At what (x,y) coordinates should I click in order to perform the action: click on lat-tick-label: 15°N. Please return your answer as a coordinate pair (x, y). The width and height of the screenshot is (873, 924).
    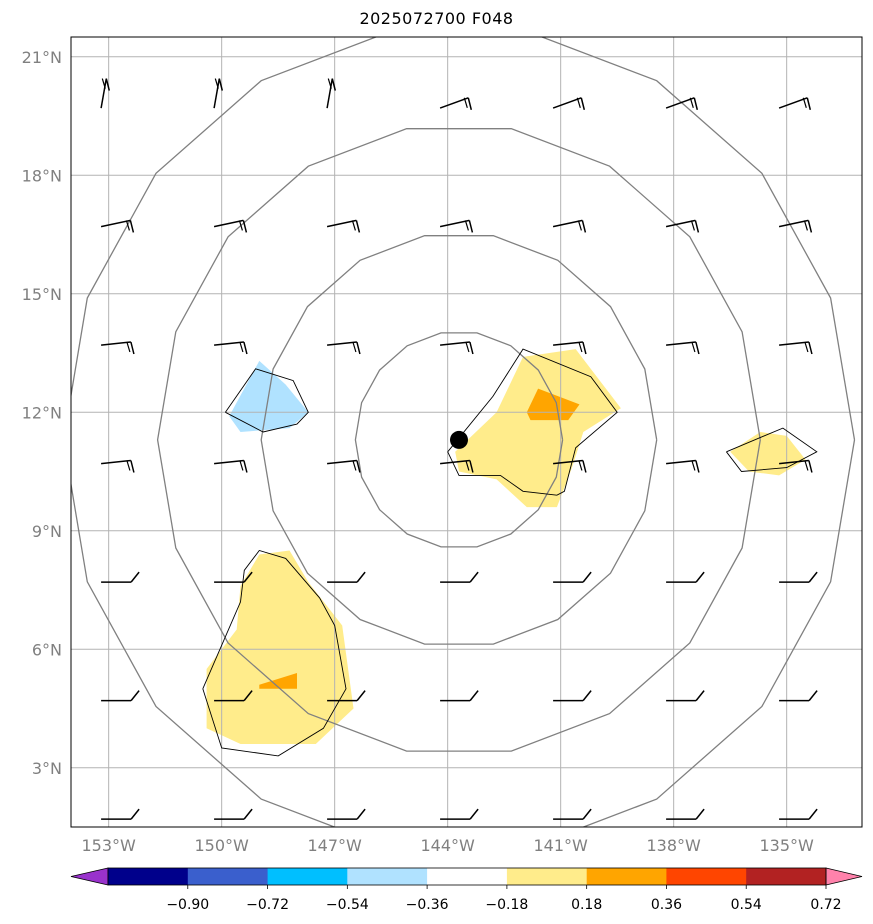
    Looking at the image, I should click on (42, 294).